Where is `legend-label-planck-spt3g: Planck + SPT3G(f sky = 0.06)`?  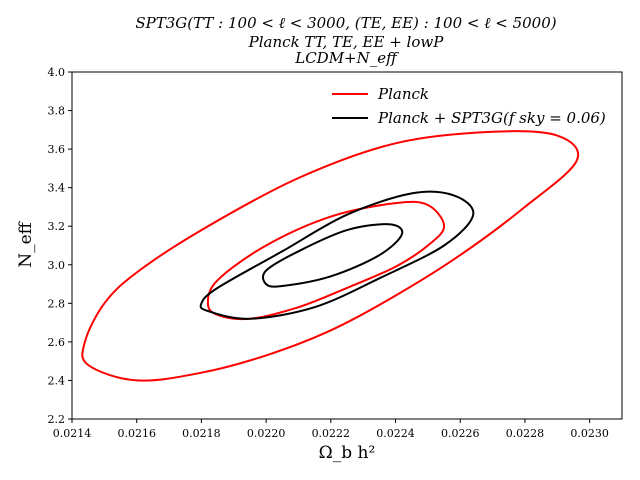 legend-label-planck-spt3g: Planck + SPT3G(f sky = 0.06) is located at coordinates (491, 118).